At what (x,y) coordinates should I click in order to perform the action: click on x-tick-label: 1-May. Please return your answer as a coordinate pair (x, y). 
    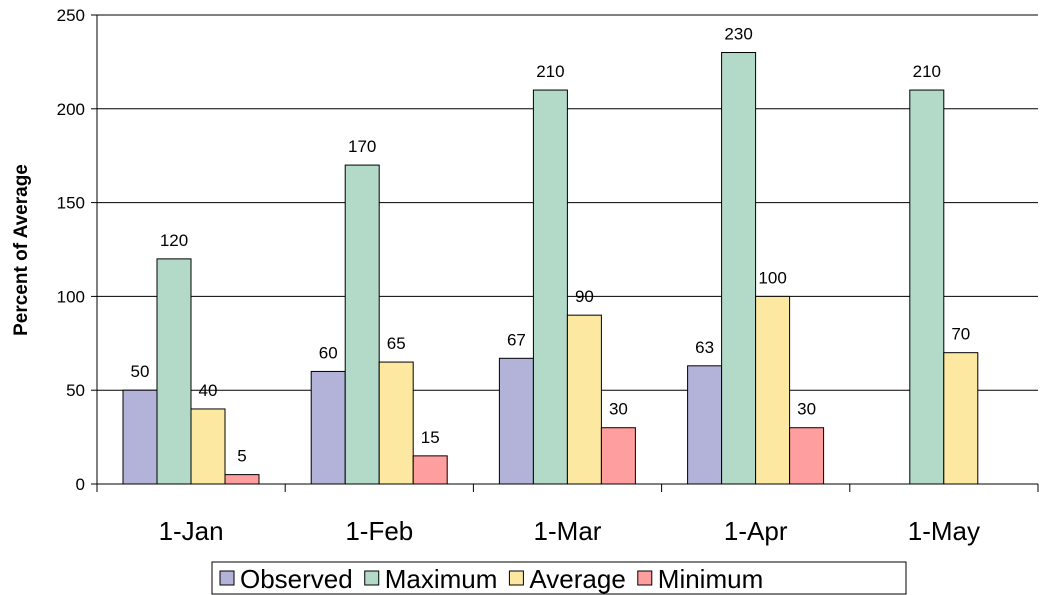
    Looking at the image, I should click on (944, 531).